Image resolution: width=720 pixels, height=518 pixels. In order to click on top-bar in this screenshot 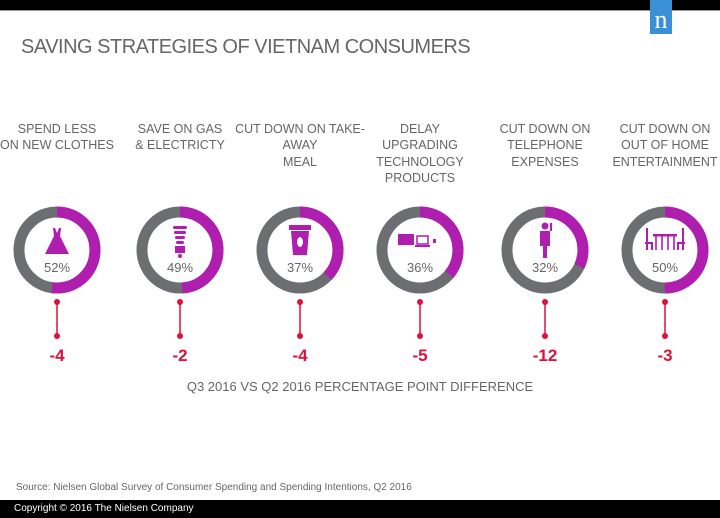, I will do `click(360, 5)`.